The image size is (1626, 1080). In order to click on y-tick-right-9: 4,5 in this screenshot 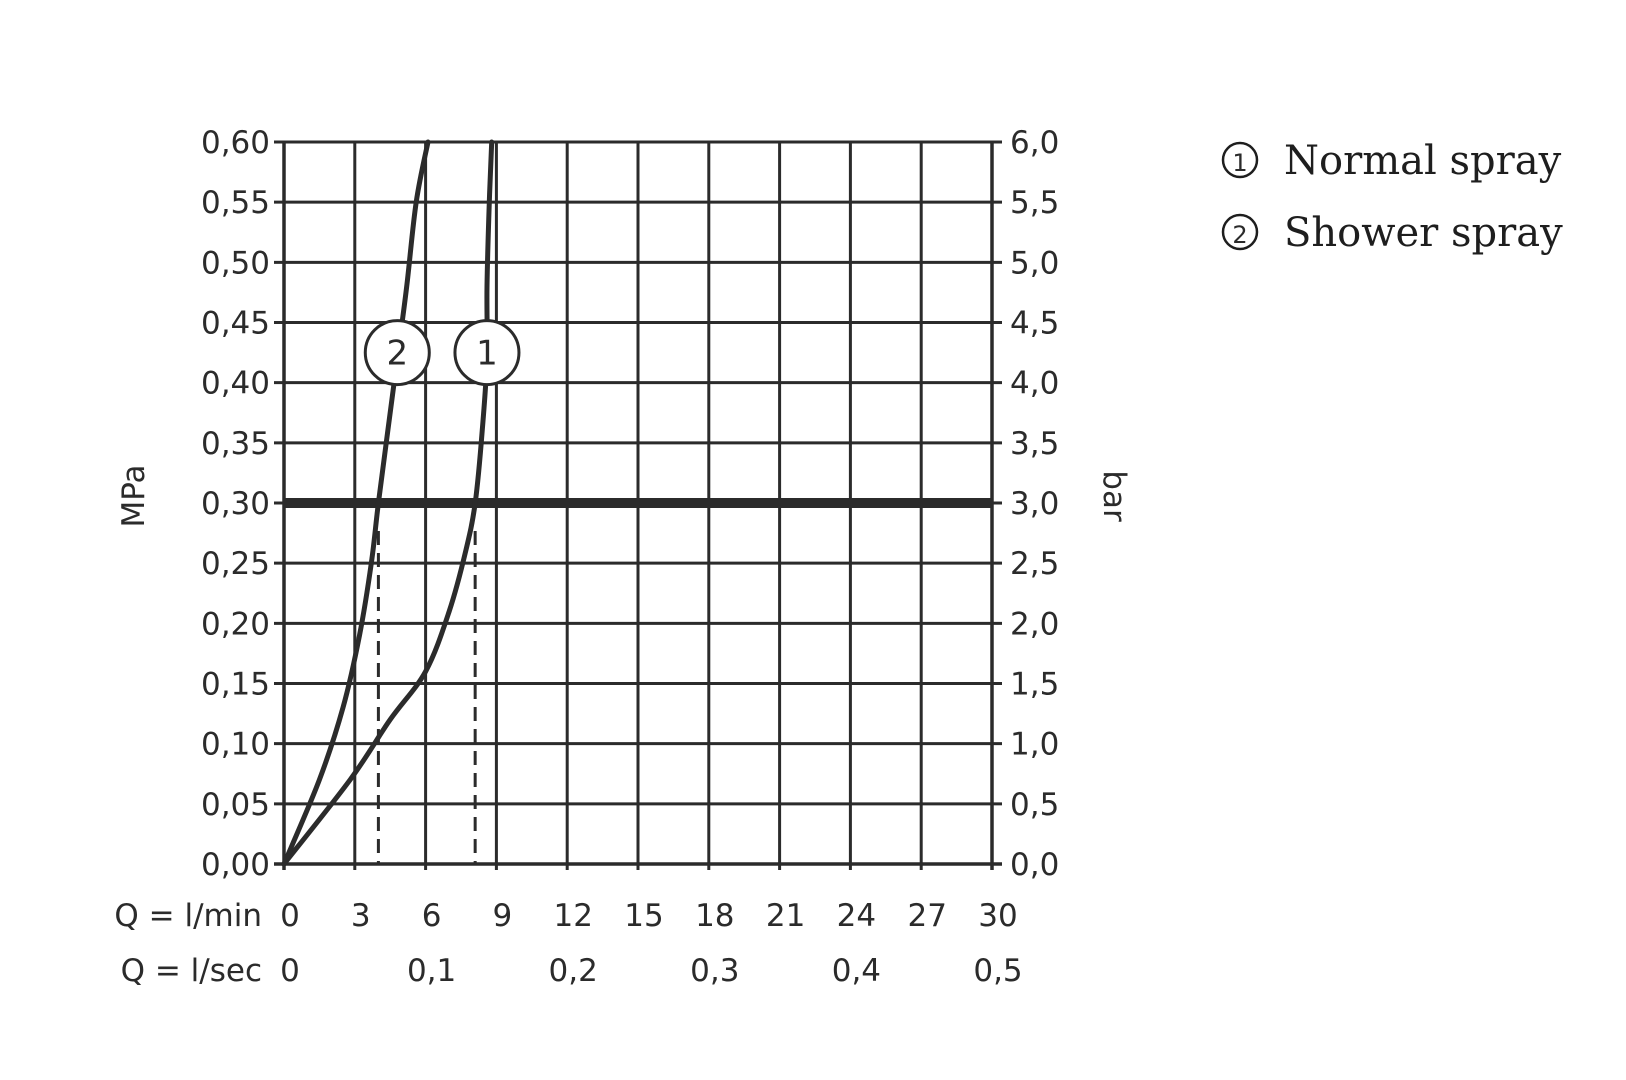, I will do `click(1034, 324)`.